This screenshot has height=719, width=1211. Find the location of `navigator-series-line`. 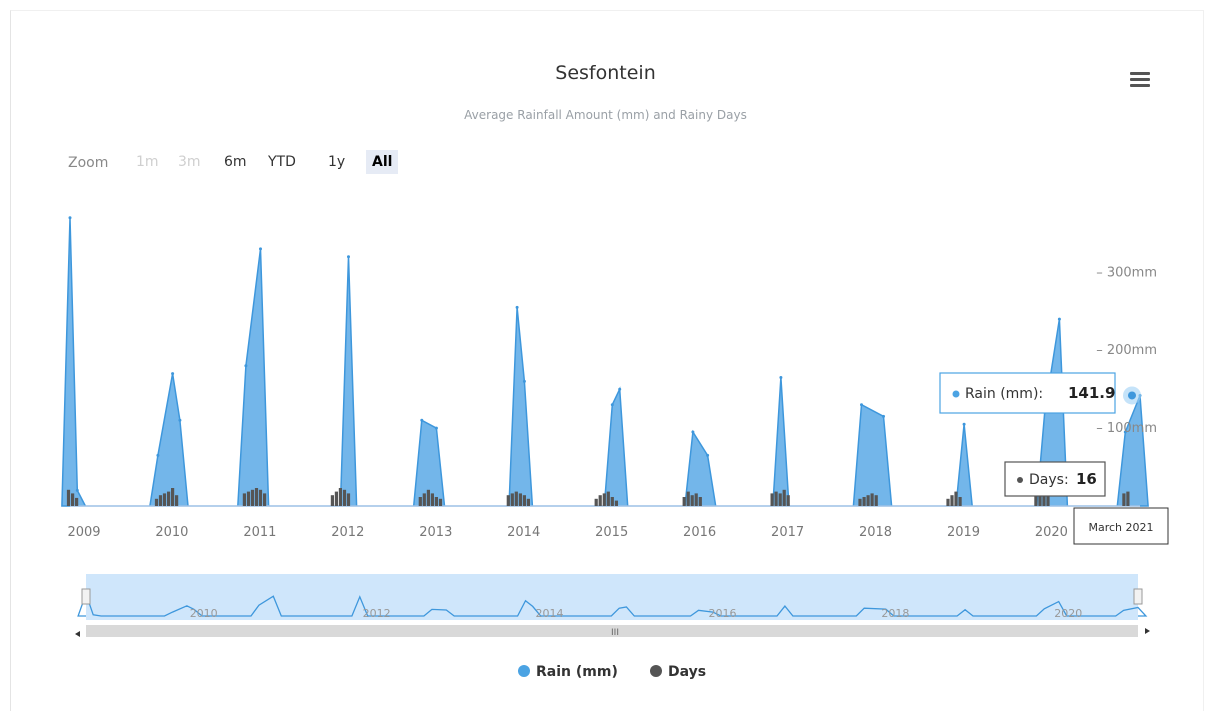

navigator-series-line is located at coordinates (612, 604).